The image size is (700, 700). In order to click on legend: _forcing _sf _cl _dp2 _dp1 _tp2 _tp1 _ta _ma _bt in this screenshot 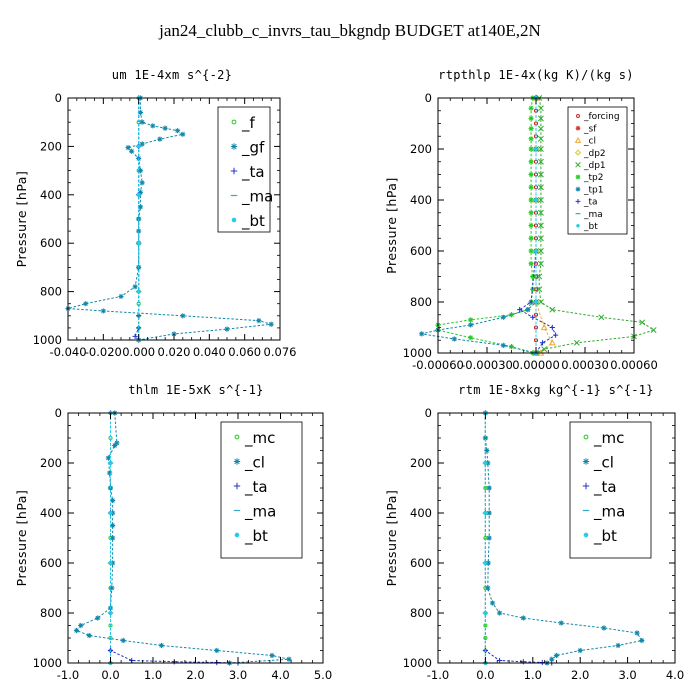, I will do `click(597, 170)`.